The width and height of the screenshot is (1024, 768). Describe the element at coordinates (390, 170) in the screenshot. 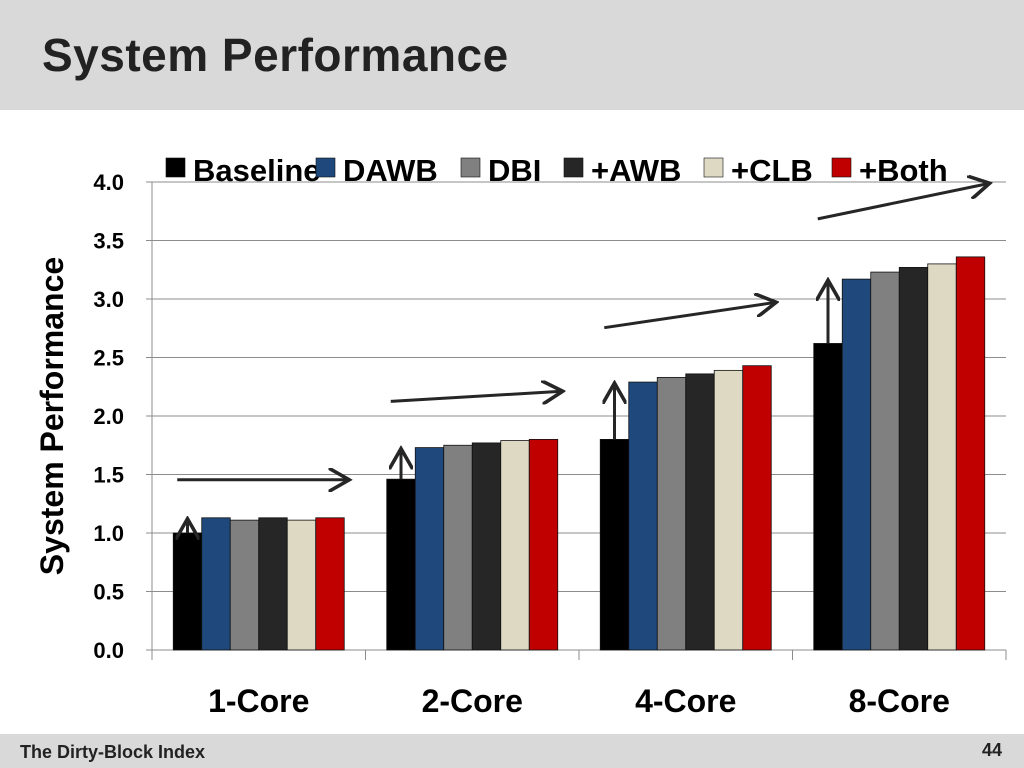

I see `legend-label: DAWB` at that location.